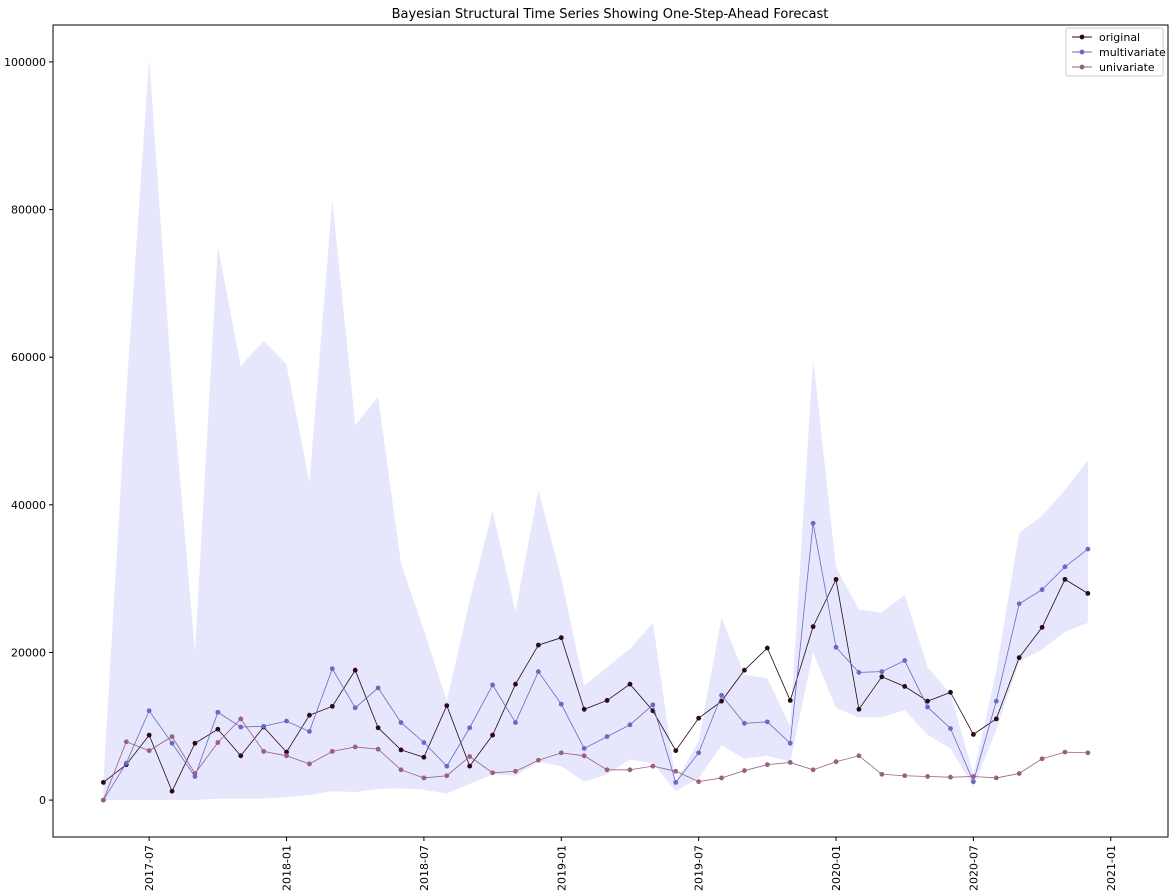  I want to click on x-tick-label: 2018-01, so click(287, 868).